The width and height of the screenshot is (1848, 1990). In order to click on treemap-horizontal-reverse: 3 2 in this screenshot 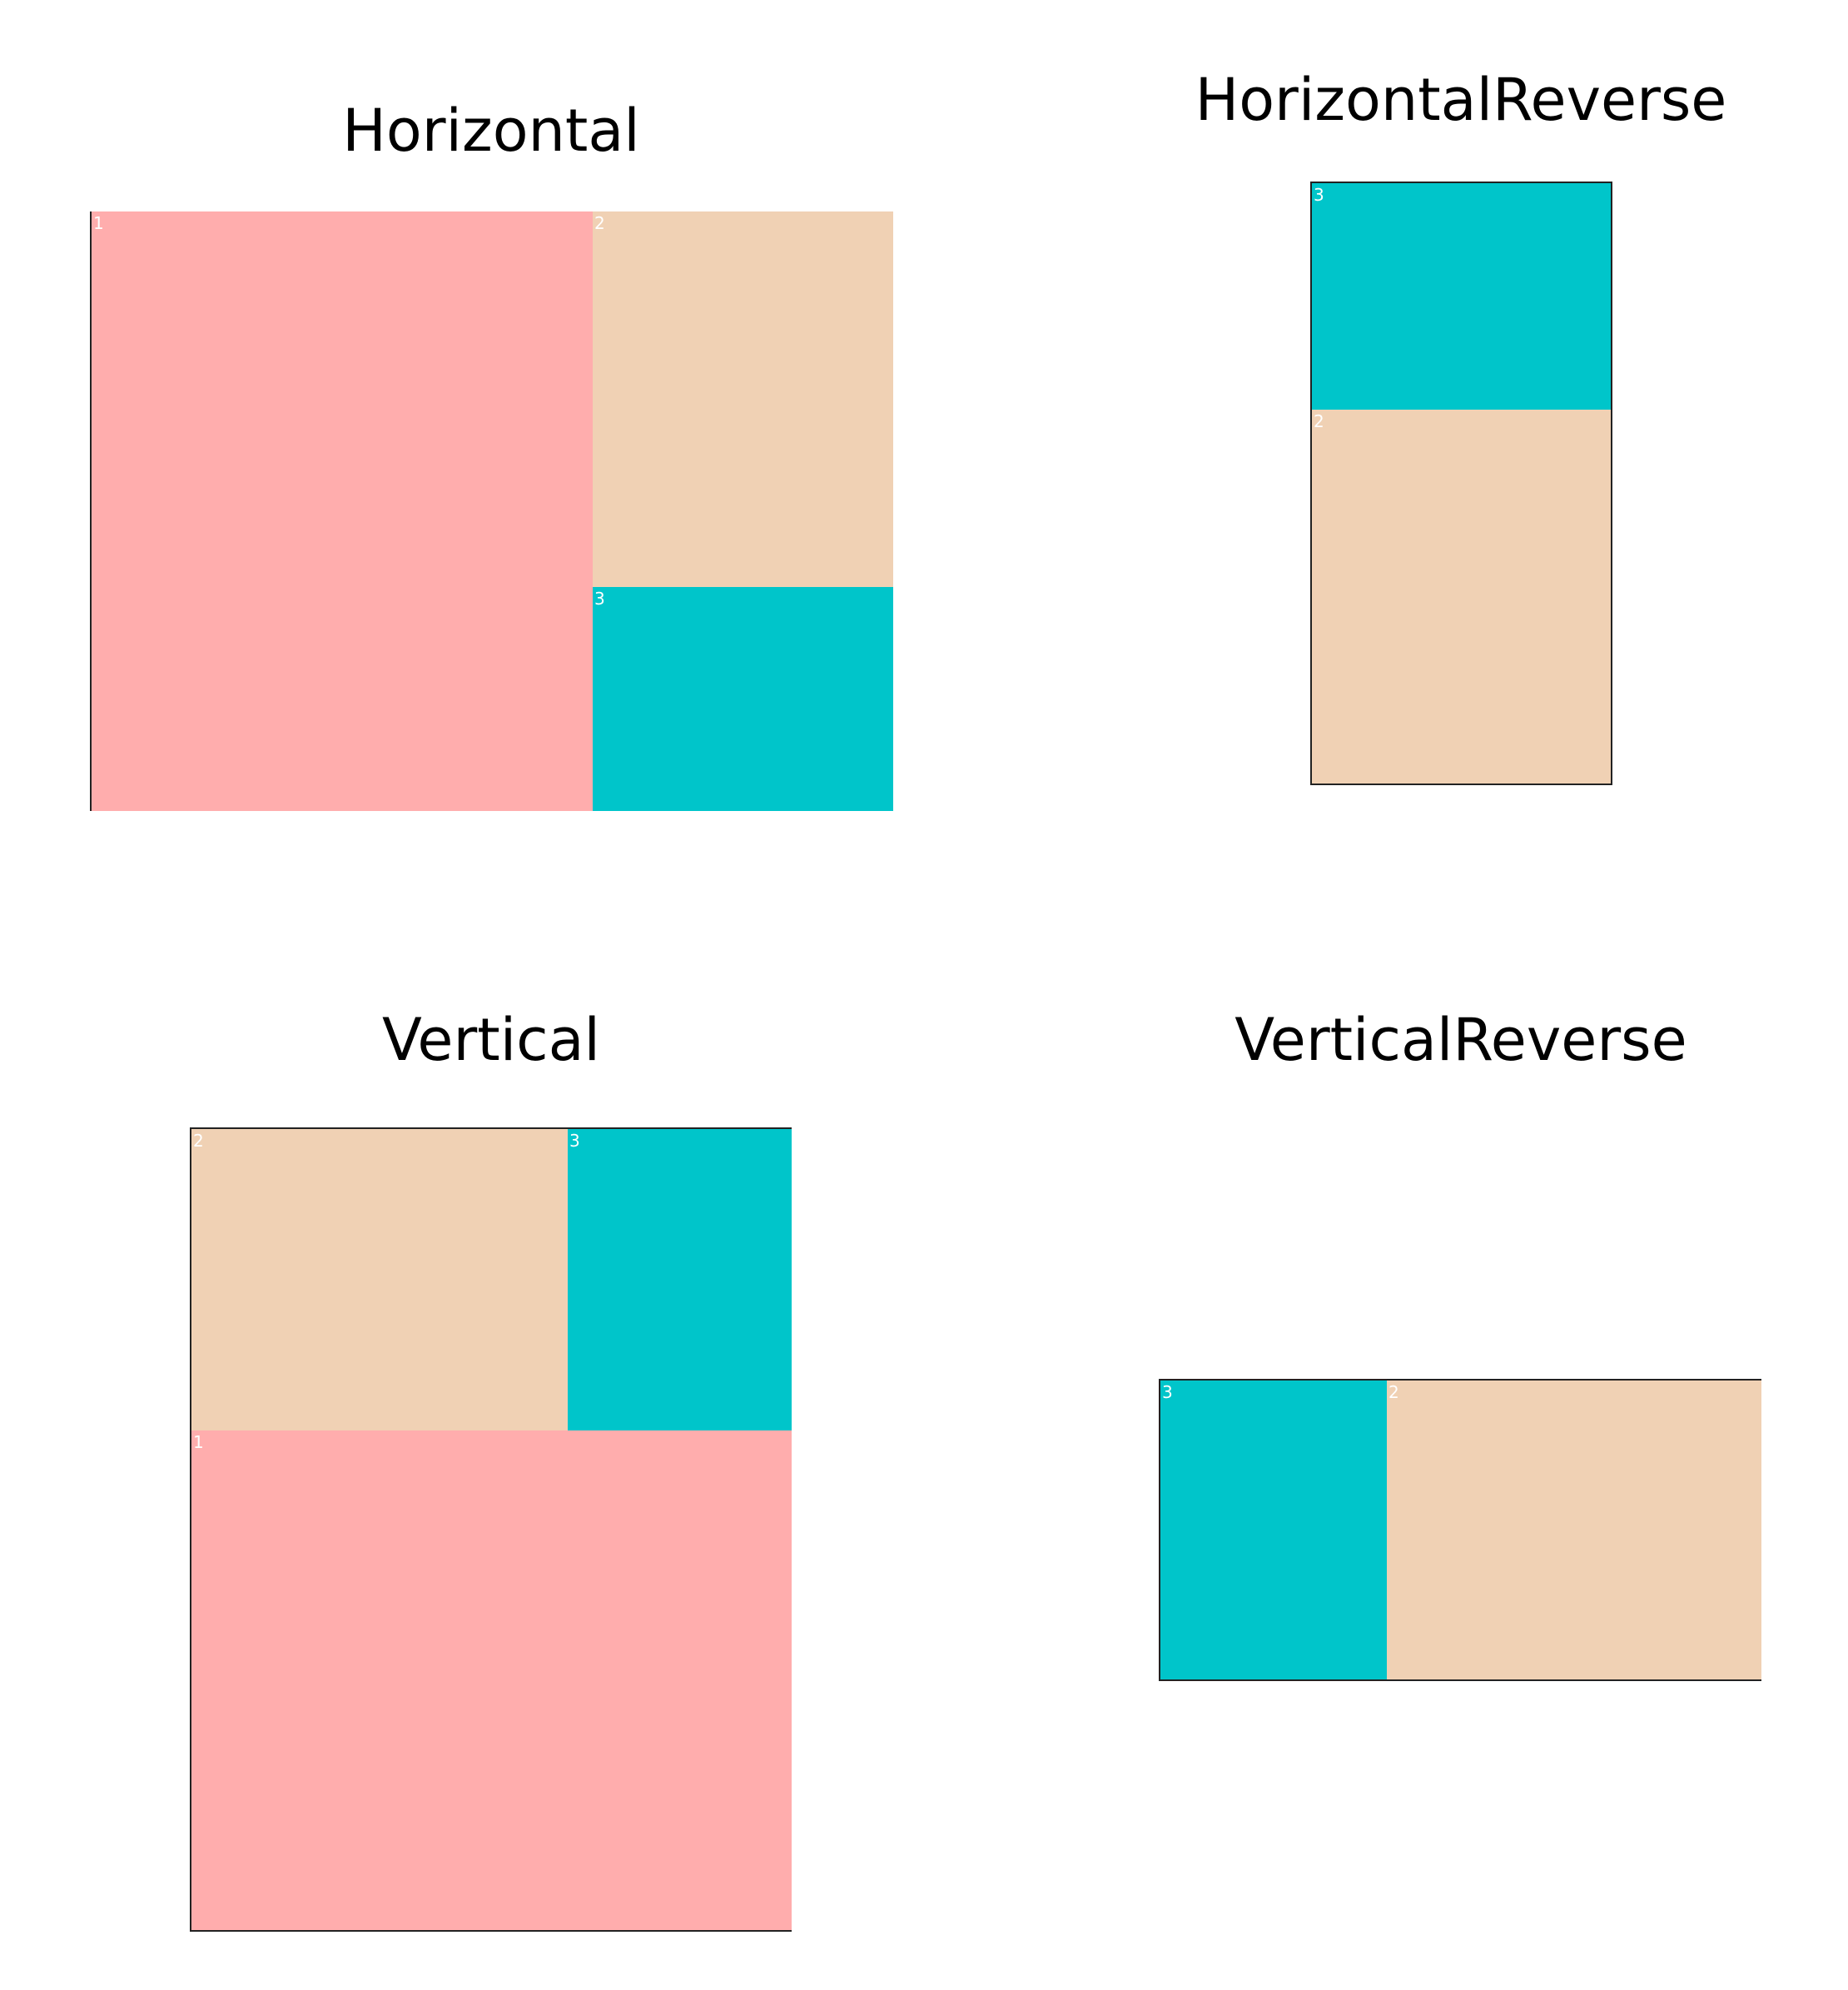, I will do `click(1461, 483)`.